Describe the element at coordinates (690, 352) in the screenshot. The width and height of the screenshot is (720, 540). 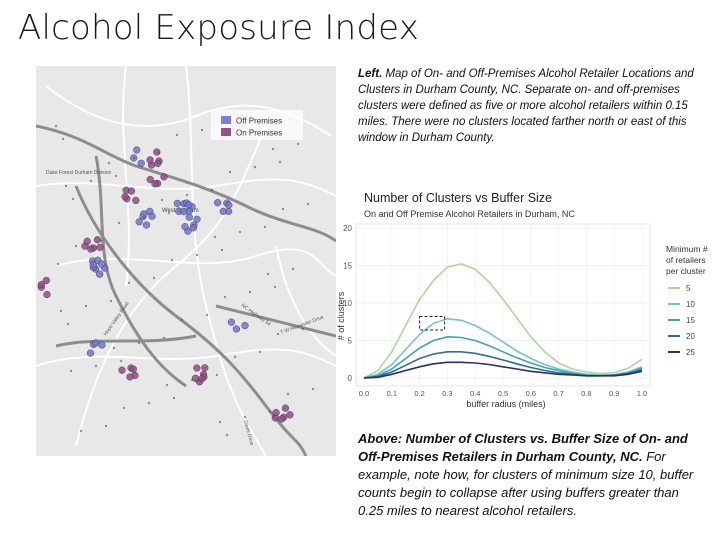
I see `legend-label-25: 25` at that location.